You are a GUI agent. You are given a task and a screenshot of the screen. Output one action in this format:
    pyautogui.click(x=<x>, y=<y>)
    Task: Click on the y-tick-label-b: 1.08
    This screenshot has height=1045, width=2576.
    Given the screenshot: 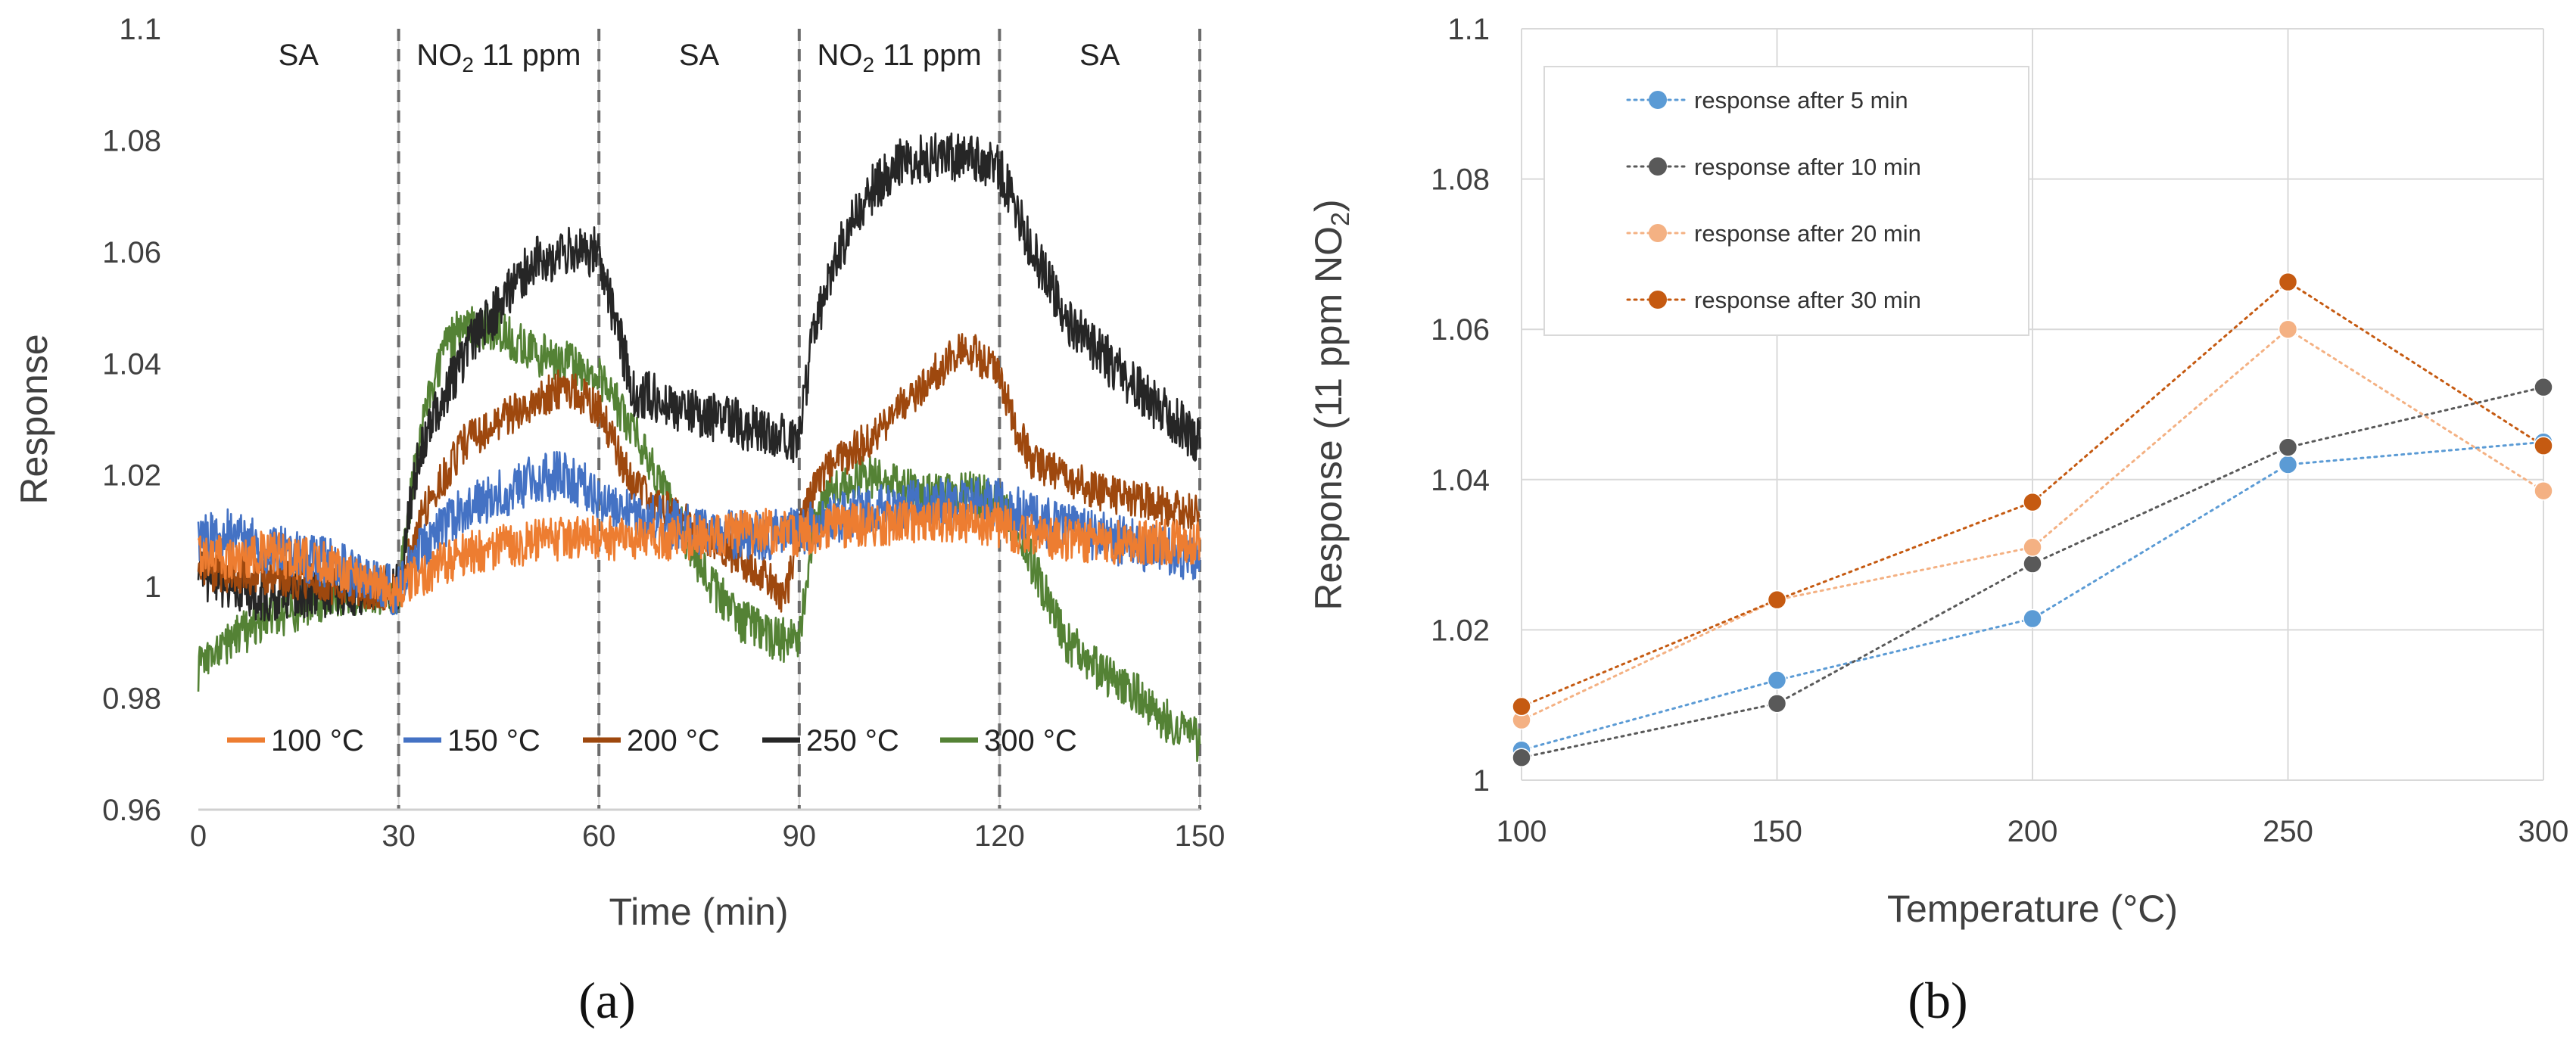 What is the action you would take?
    pyautogui.click(x=1460, y=180)
    